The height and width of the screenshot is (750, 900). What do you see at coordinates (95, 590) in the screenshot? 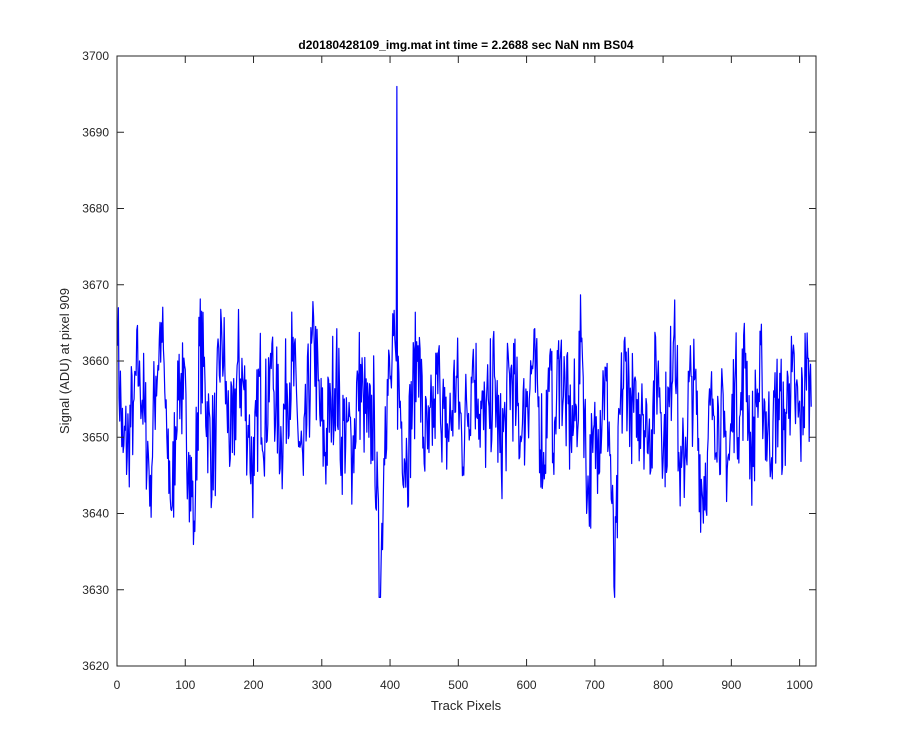
I see `y-tick-label: 3630` at bounding box center [95, 590].